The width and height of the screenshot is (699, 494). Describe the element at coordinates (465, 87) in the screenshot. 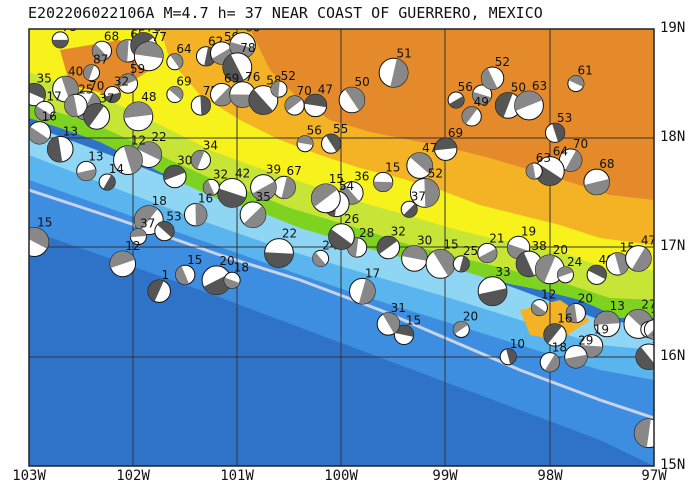

I see `event-depth-label: 56` at that location.